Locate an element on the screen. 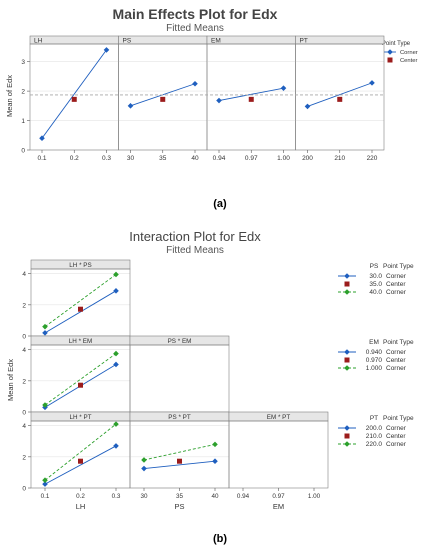 This screenshot has height=550, width=440. chart-a-xtick-label: 30 is located at coordinates (131, 158).